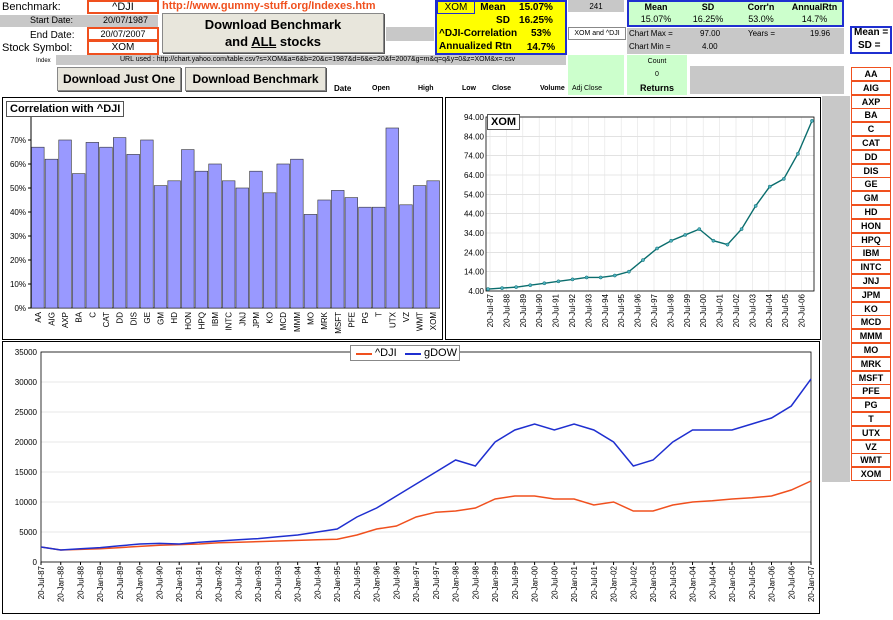 The width and height of the screenshot is (893, 620). I want to click on stock-button-hd: HD, so click(871, 212).